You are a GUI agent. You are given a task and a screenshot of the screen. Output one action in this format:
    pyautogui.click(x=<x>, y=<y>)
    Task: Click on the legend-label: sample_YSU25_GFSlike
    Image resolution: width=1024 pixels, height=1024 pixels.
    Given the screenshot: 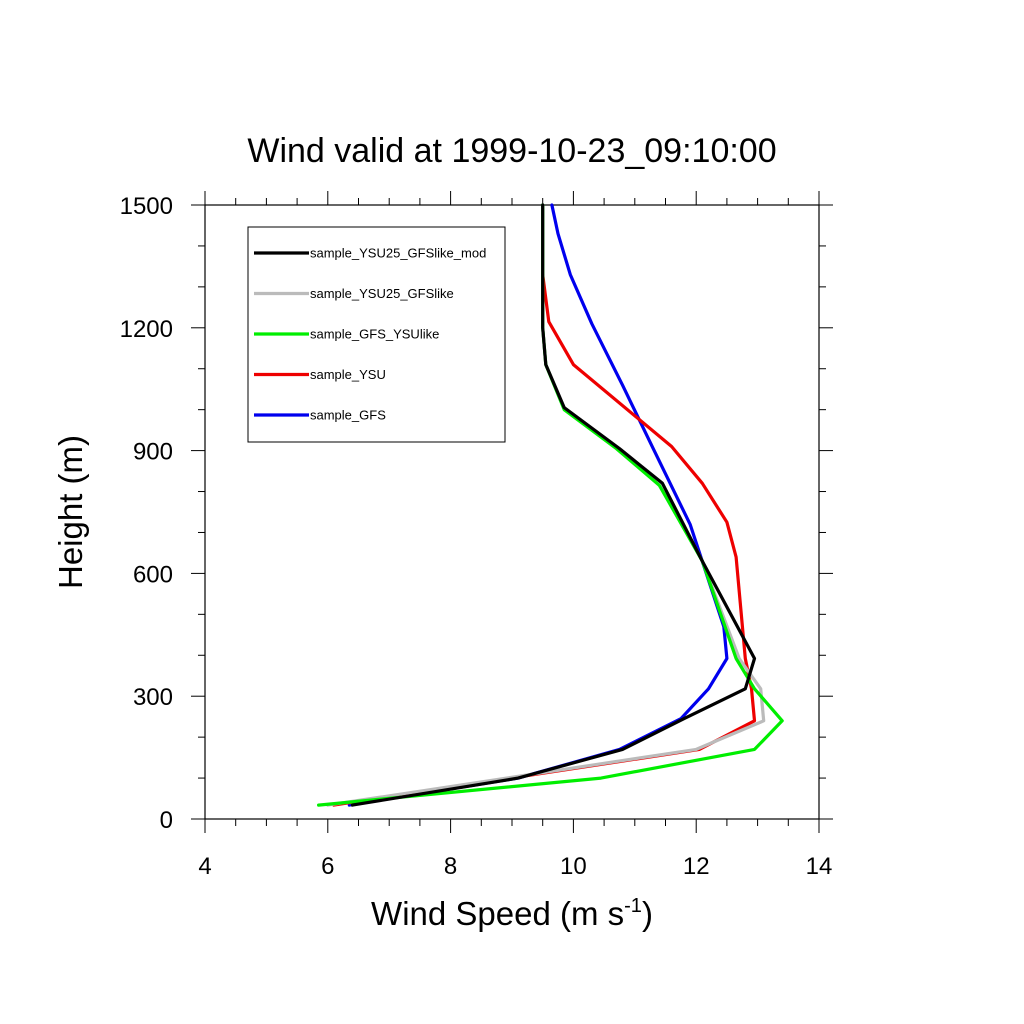 What is the action you would take?
    pyautogui.click(x=382, y=293)
    